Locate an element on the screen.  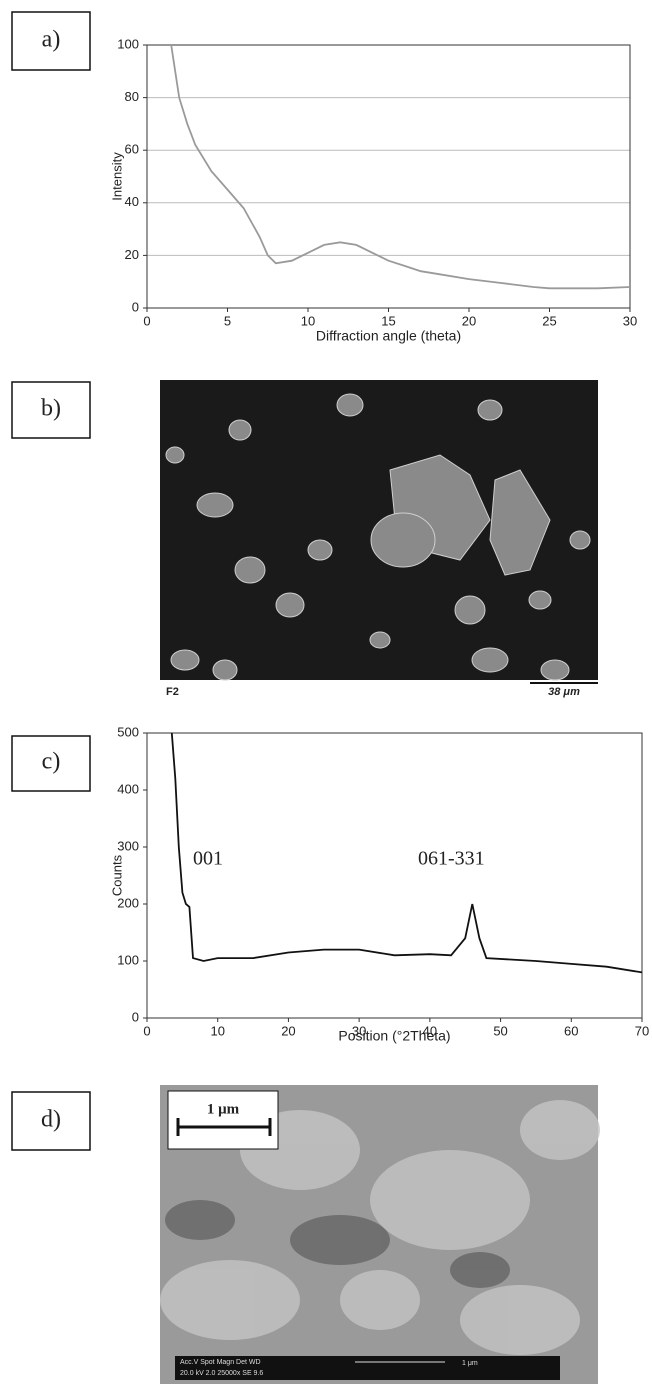
panel-label: a) is located at coordinates (51, 40).